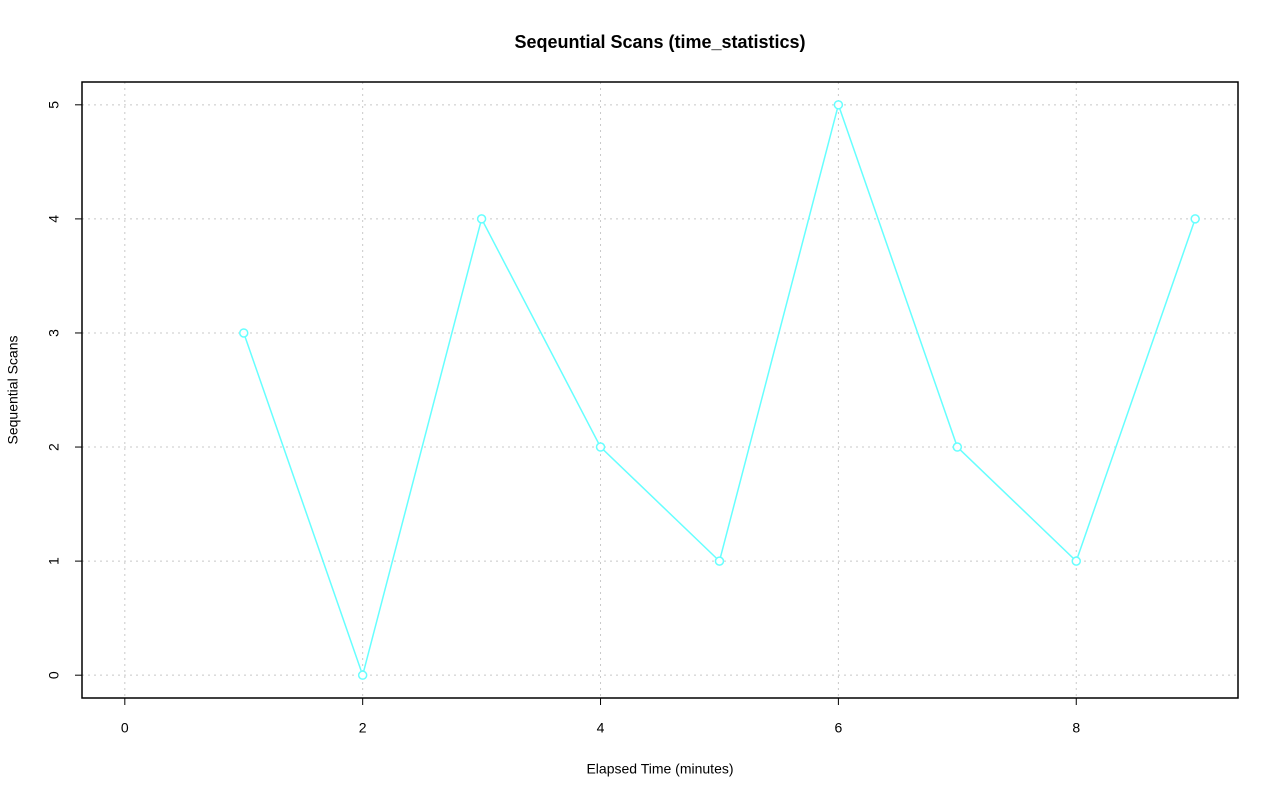 The width and height of the screenshot is (1280, 801). What do you see at coordinates (54, 561) in the screenshot?
I see `y-tick-label: 1` at bounding box center [54, 561].